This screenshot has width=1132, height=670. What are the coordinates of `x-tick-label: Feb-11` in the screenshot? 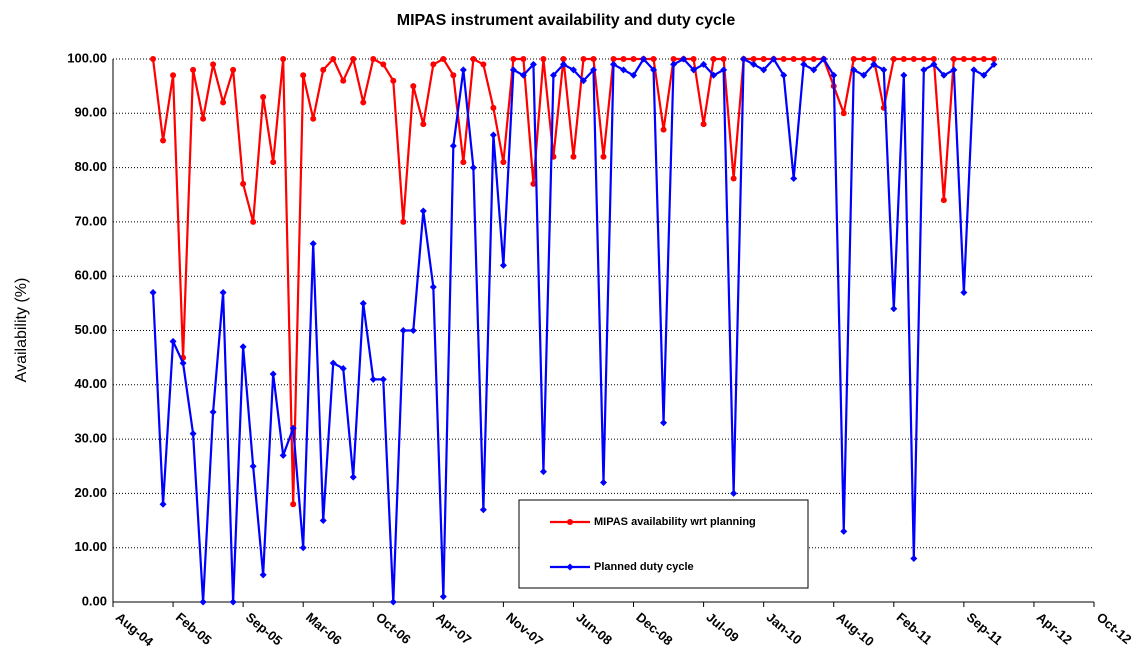 It's located at (914, 628).